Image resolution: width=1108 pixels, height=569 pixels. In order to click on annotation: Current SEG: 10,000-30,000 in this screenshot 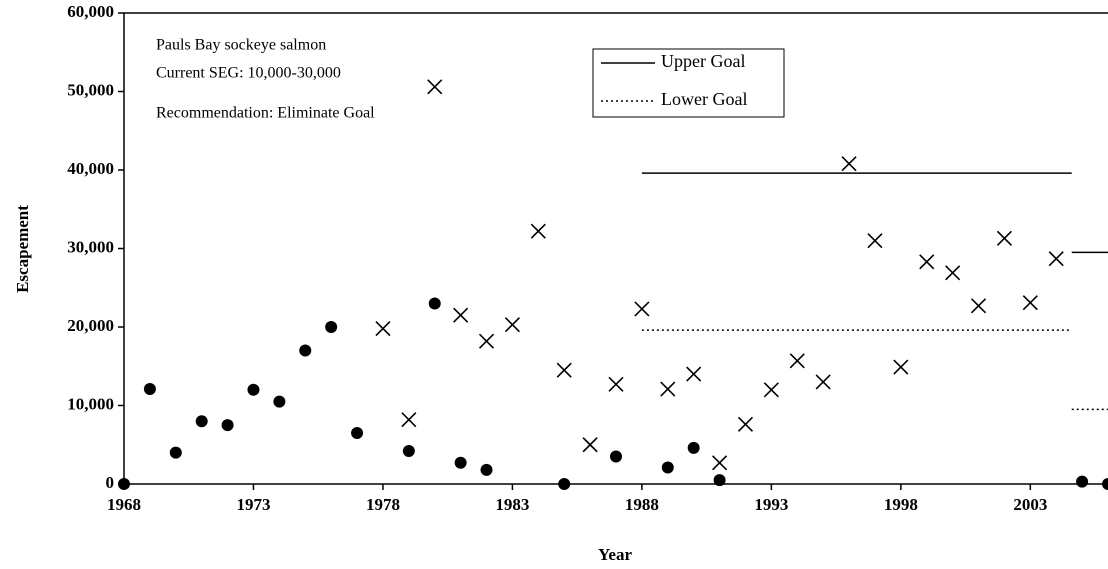, I will do `click(248, 73)`.